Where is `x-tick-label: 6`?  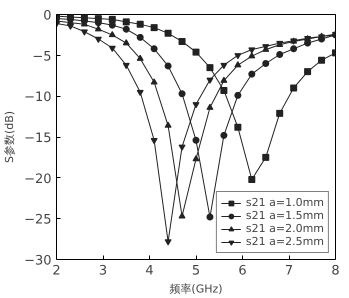 x-tick-label: 6 is located at coordinates (242, 271).